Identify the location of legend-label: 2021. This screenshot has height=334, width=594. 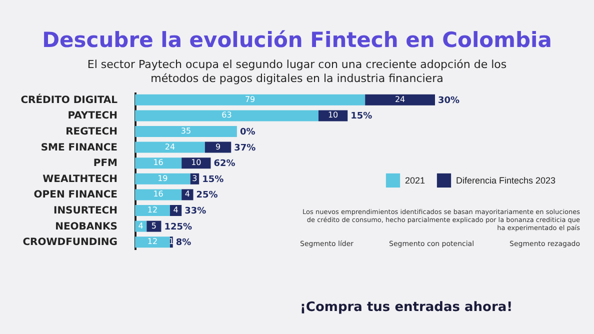
(415, 180).